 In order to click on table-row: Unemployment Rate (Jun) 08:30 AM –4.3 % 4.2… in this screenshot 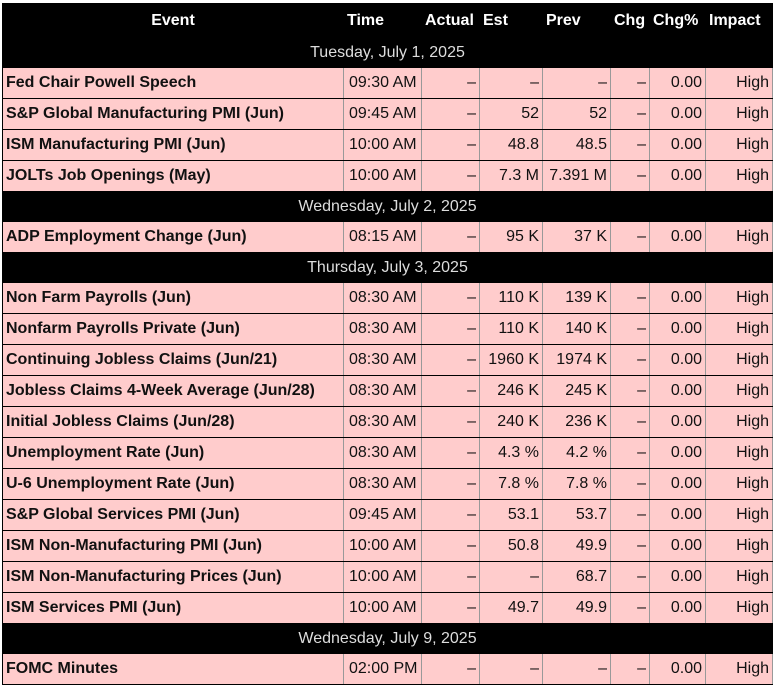, I will do `click(387, 453)`.